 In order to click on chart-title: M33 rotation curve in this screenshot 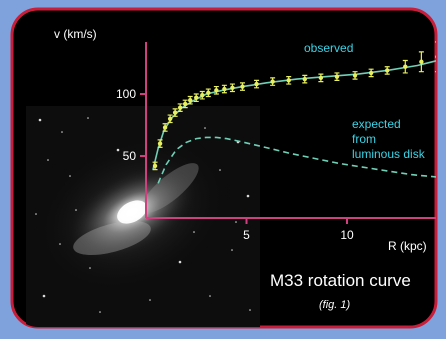, I will do `click(340, 280)`.